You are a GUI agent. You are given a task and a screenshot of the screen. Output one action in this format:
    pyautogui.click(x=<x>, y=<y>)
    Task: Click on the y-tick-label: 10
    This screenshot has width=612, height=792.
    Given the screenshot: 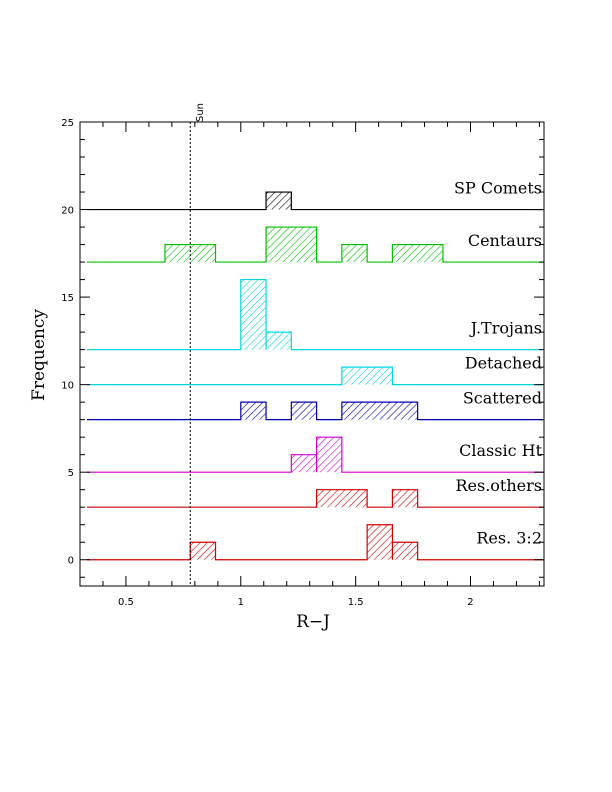 What is the action you would take?
    pyautogui.click(x=67, y=386)
    